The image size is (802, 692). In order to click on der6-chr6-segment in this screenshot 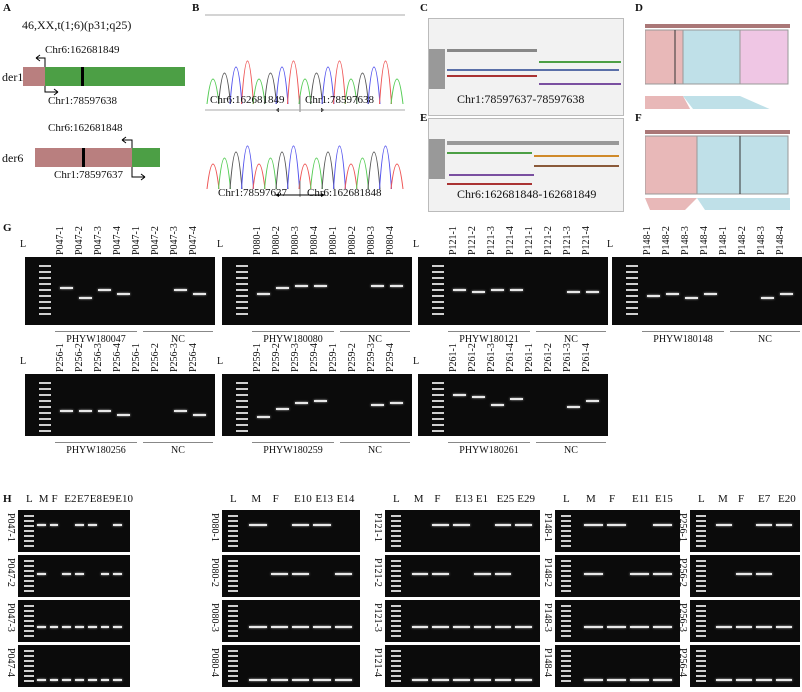, I will do `click(146, 157)`.